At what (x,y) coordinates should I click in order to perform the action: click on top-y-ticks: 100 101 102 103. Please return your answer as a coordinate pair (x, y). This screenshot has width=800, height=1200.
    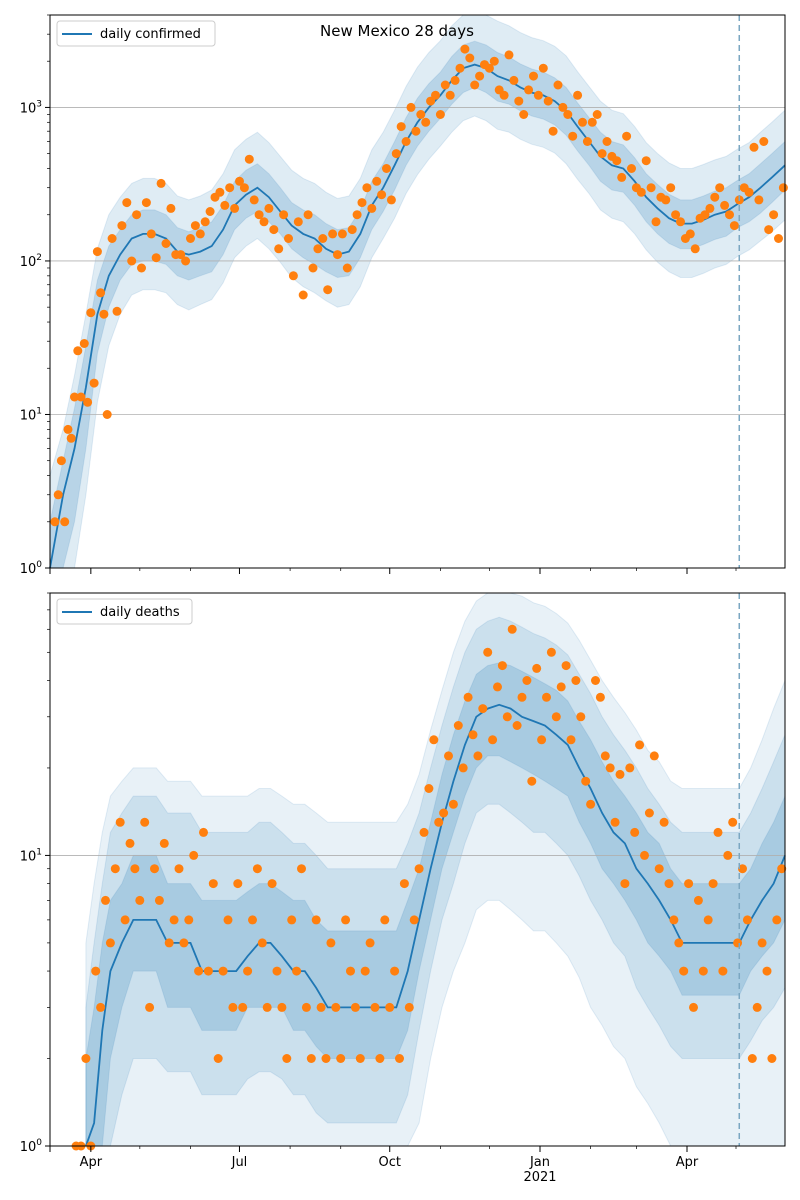
    Looking at the image, I should click on (35, 295).